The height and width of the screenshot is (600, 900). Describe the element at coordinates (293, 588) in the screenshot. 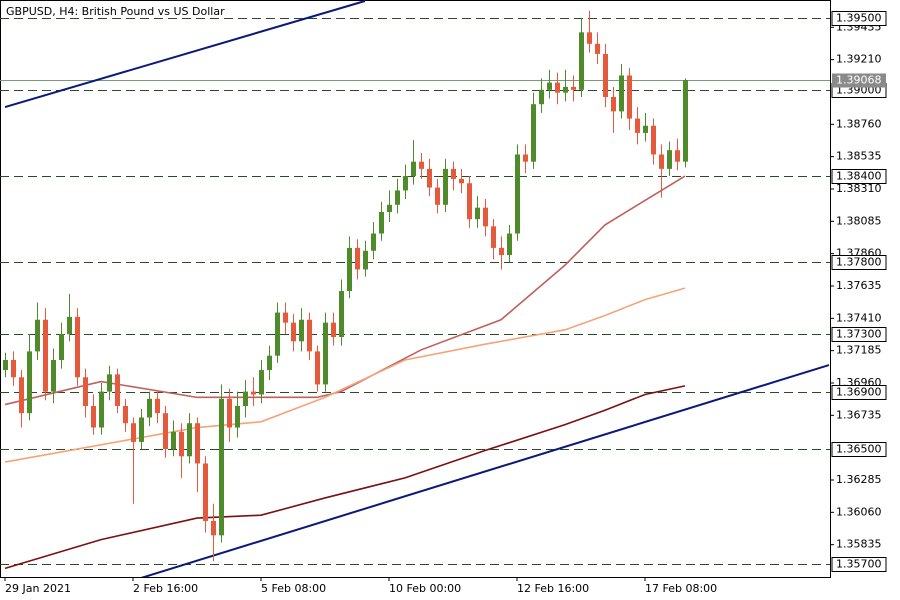

I see `x-tick-label: 5 Feb 08:00` at that location.